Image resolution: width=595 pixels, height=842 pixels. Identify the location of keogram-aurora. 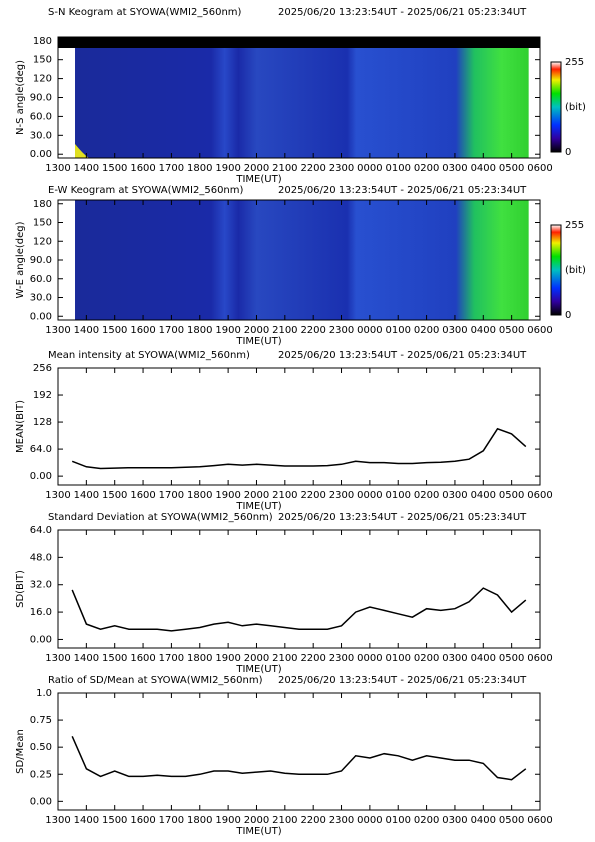
(82, 151).